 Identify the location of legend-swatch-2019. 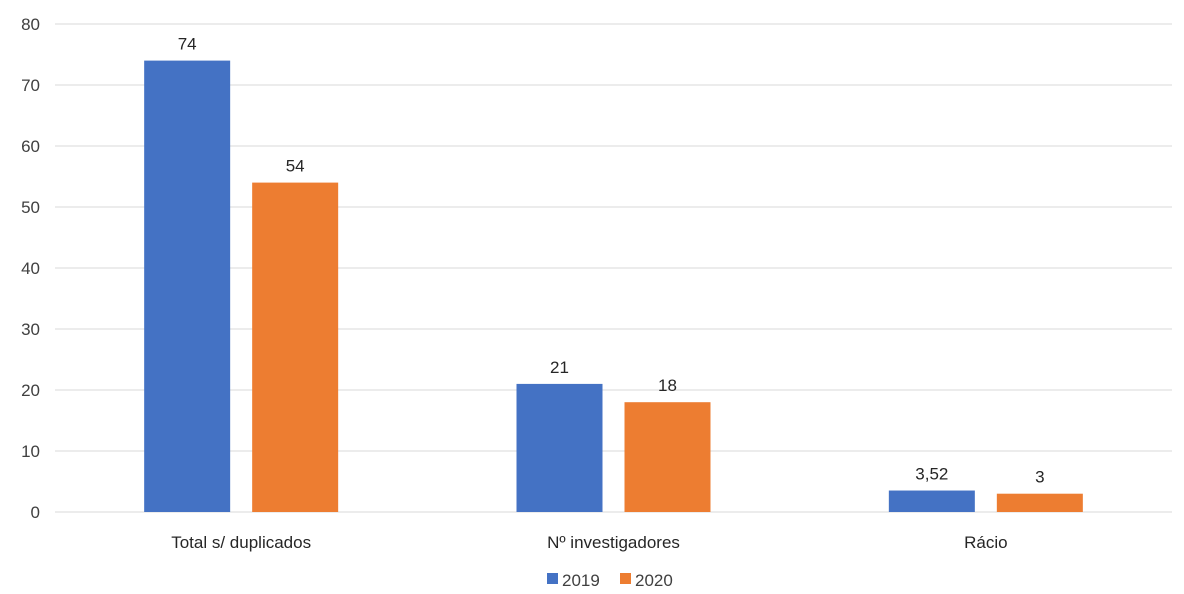
(552, 578).